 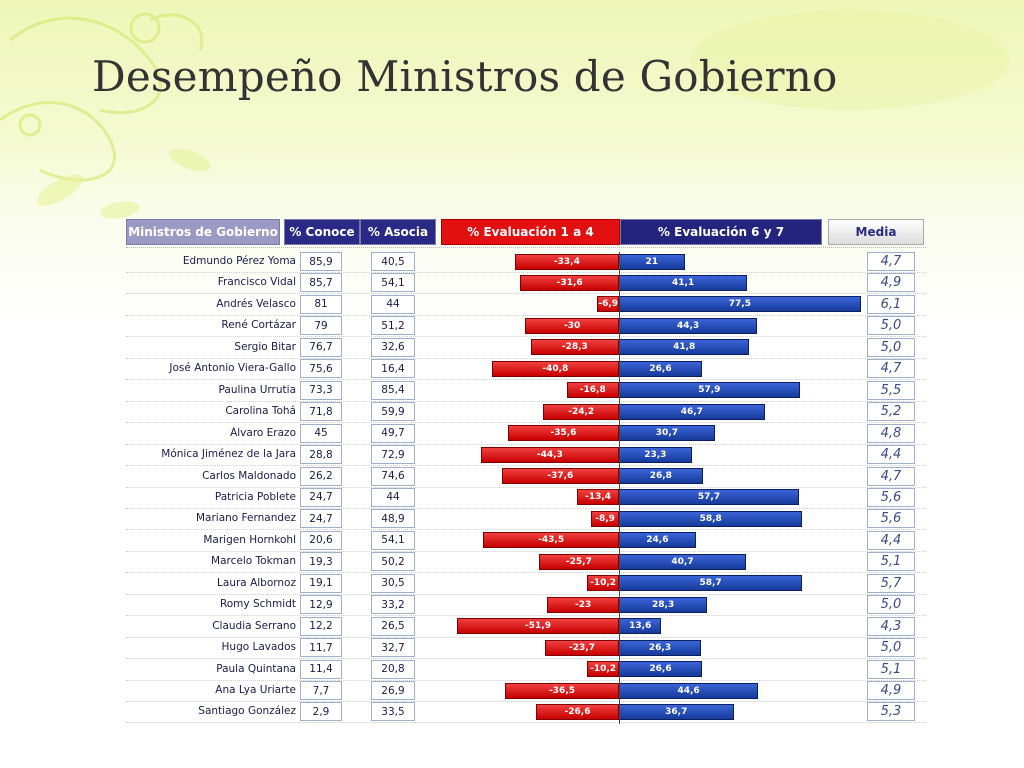 I want to click on header-underline, so click(x=526, y=247).